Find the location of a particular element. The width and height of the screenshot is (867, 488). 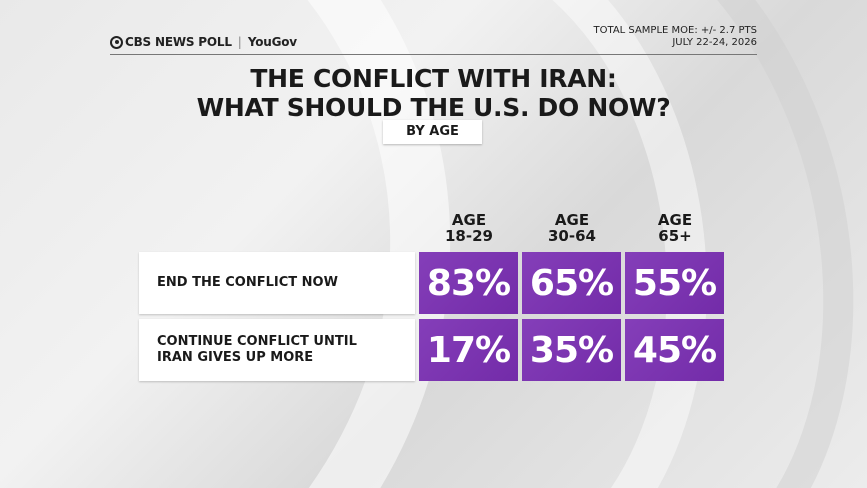

cell-continue-conflict-30-64: 35% is located at coordinates (571, 350).